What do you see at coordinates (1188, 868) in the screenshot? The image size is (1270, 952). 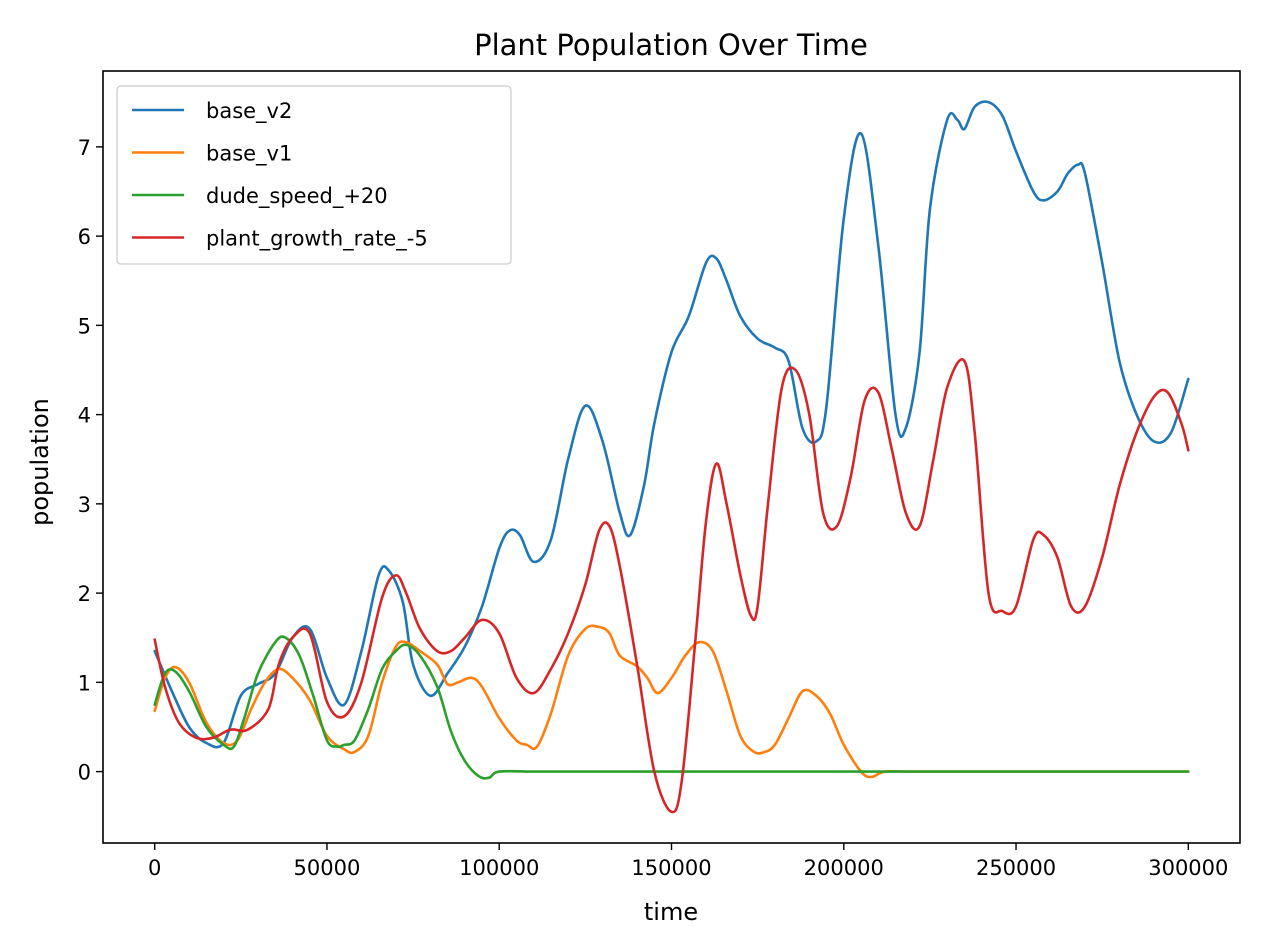 I see `x-tick-label: 300000` at bounding box center [1188, 868].